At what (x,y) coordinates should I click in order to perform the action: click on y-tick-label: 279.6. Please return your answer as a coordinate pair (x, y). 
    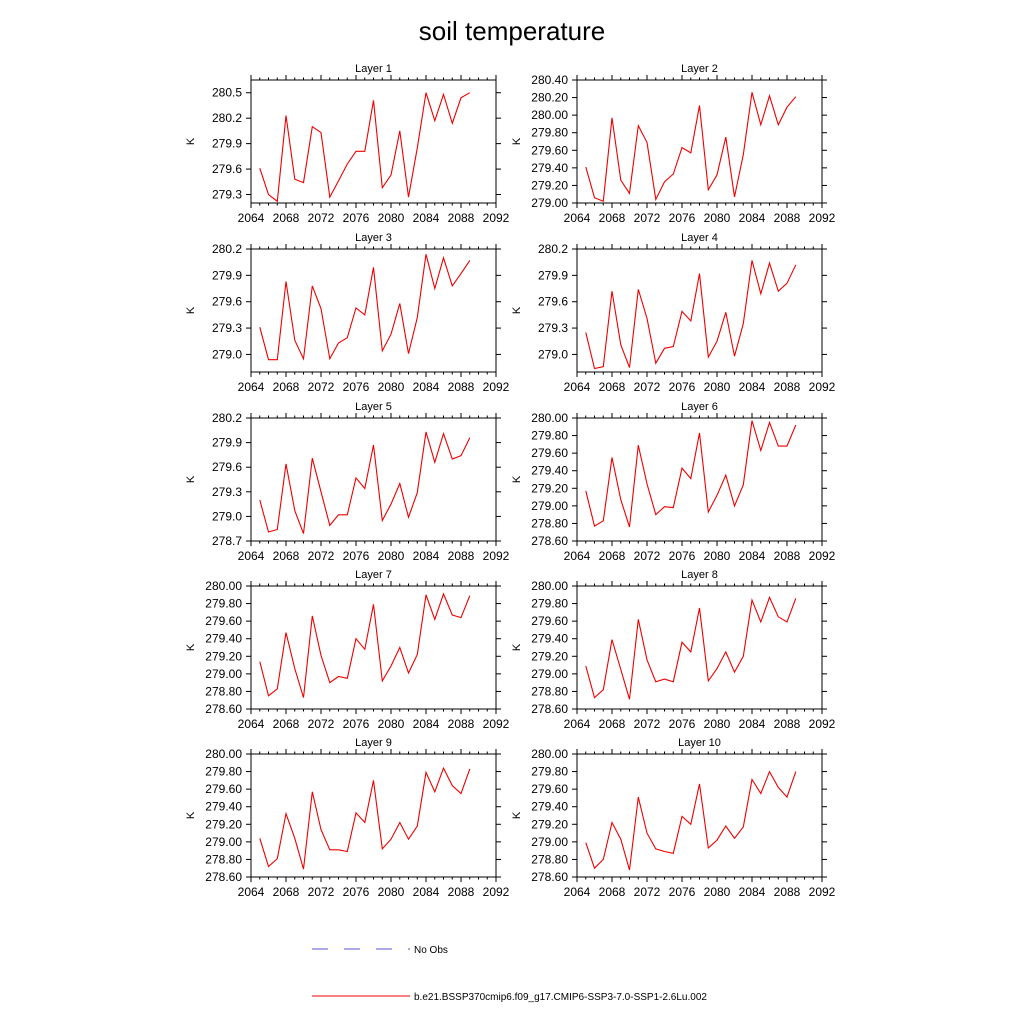
    Looking at the image, I should click on (227, 169).